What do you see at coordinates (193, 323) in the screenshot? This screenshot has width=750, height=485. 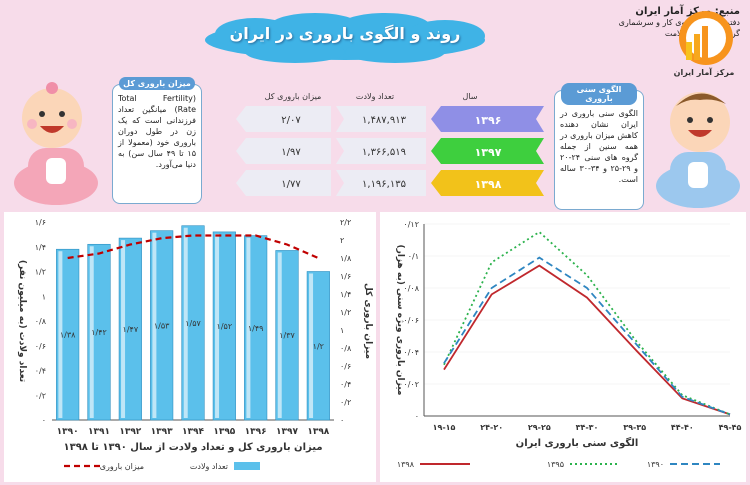 I see `bar-label: ۱/۵۷` at bounding box center [193, 323].